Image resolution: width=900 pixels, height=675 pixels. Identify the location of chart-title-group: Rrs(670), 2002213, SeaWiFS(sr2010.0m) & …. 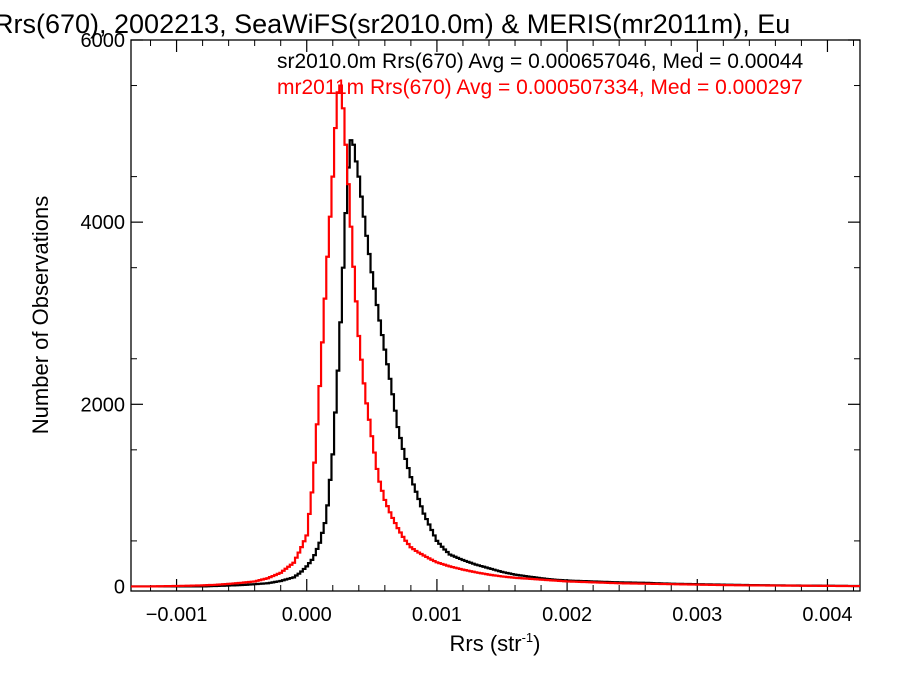
(395, 24).